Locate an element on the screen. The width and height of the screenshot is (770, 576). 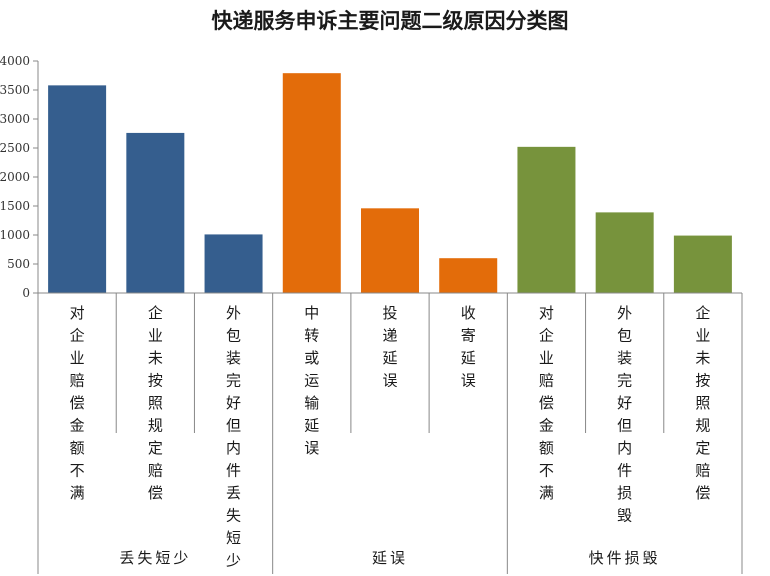
y-tick-label: 500 is located at coordinates (18, 264).